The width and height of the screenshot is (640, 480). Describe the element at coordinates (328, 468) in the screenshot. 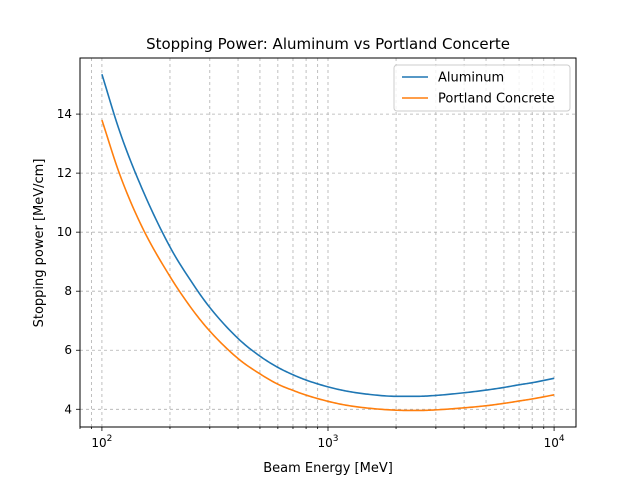

I see `x-axis-label: Beam Energy [MeV]` at that location.